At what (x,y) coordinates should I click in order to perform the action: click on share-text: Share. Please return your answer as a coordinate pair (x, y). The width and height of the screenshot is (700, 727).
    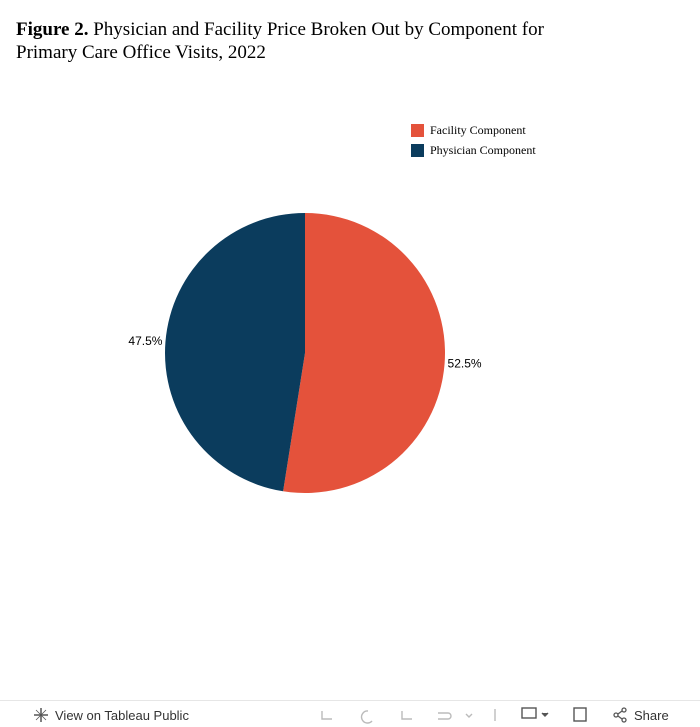
    Looking at the image, I should click on (651, 715).